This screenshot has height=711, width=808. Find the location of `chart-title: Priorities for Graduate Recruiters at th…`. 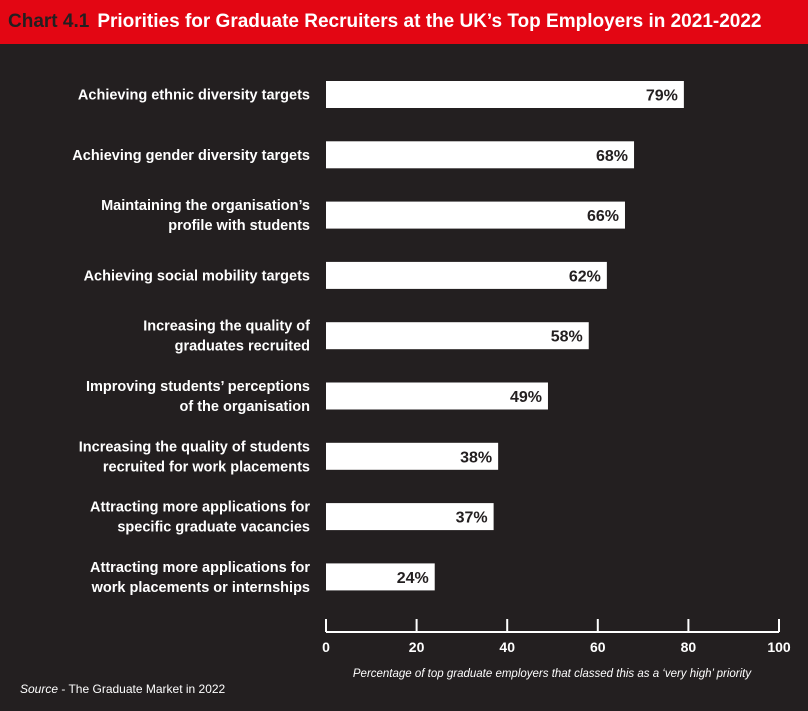

chart-title: Priorities for Graduate Recruiters at th… is located at coordinates (429, 21).